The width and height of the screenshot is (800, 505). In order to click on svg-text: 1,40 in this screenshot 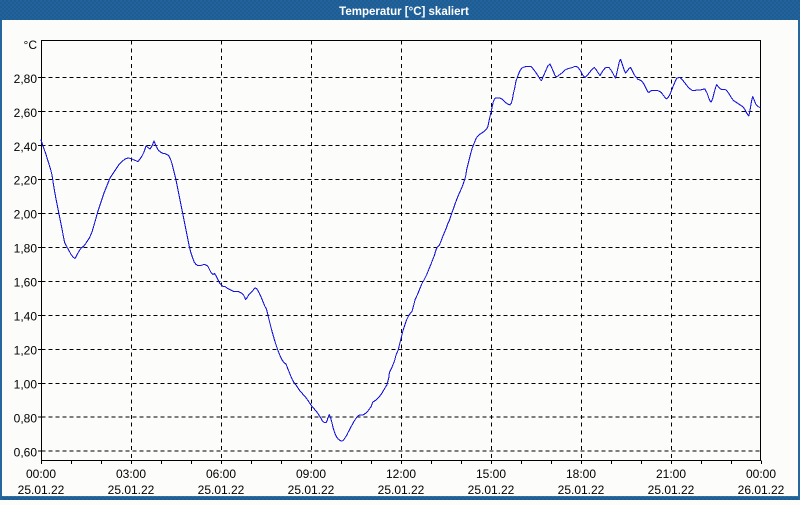, I will do `click(26, 317)`.